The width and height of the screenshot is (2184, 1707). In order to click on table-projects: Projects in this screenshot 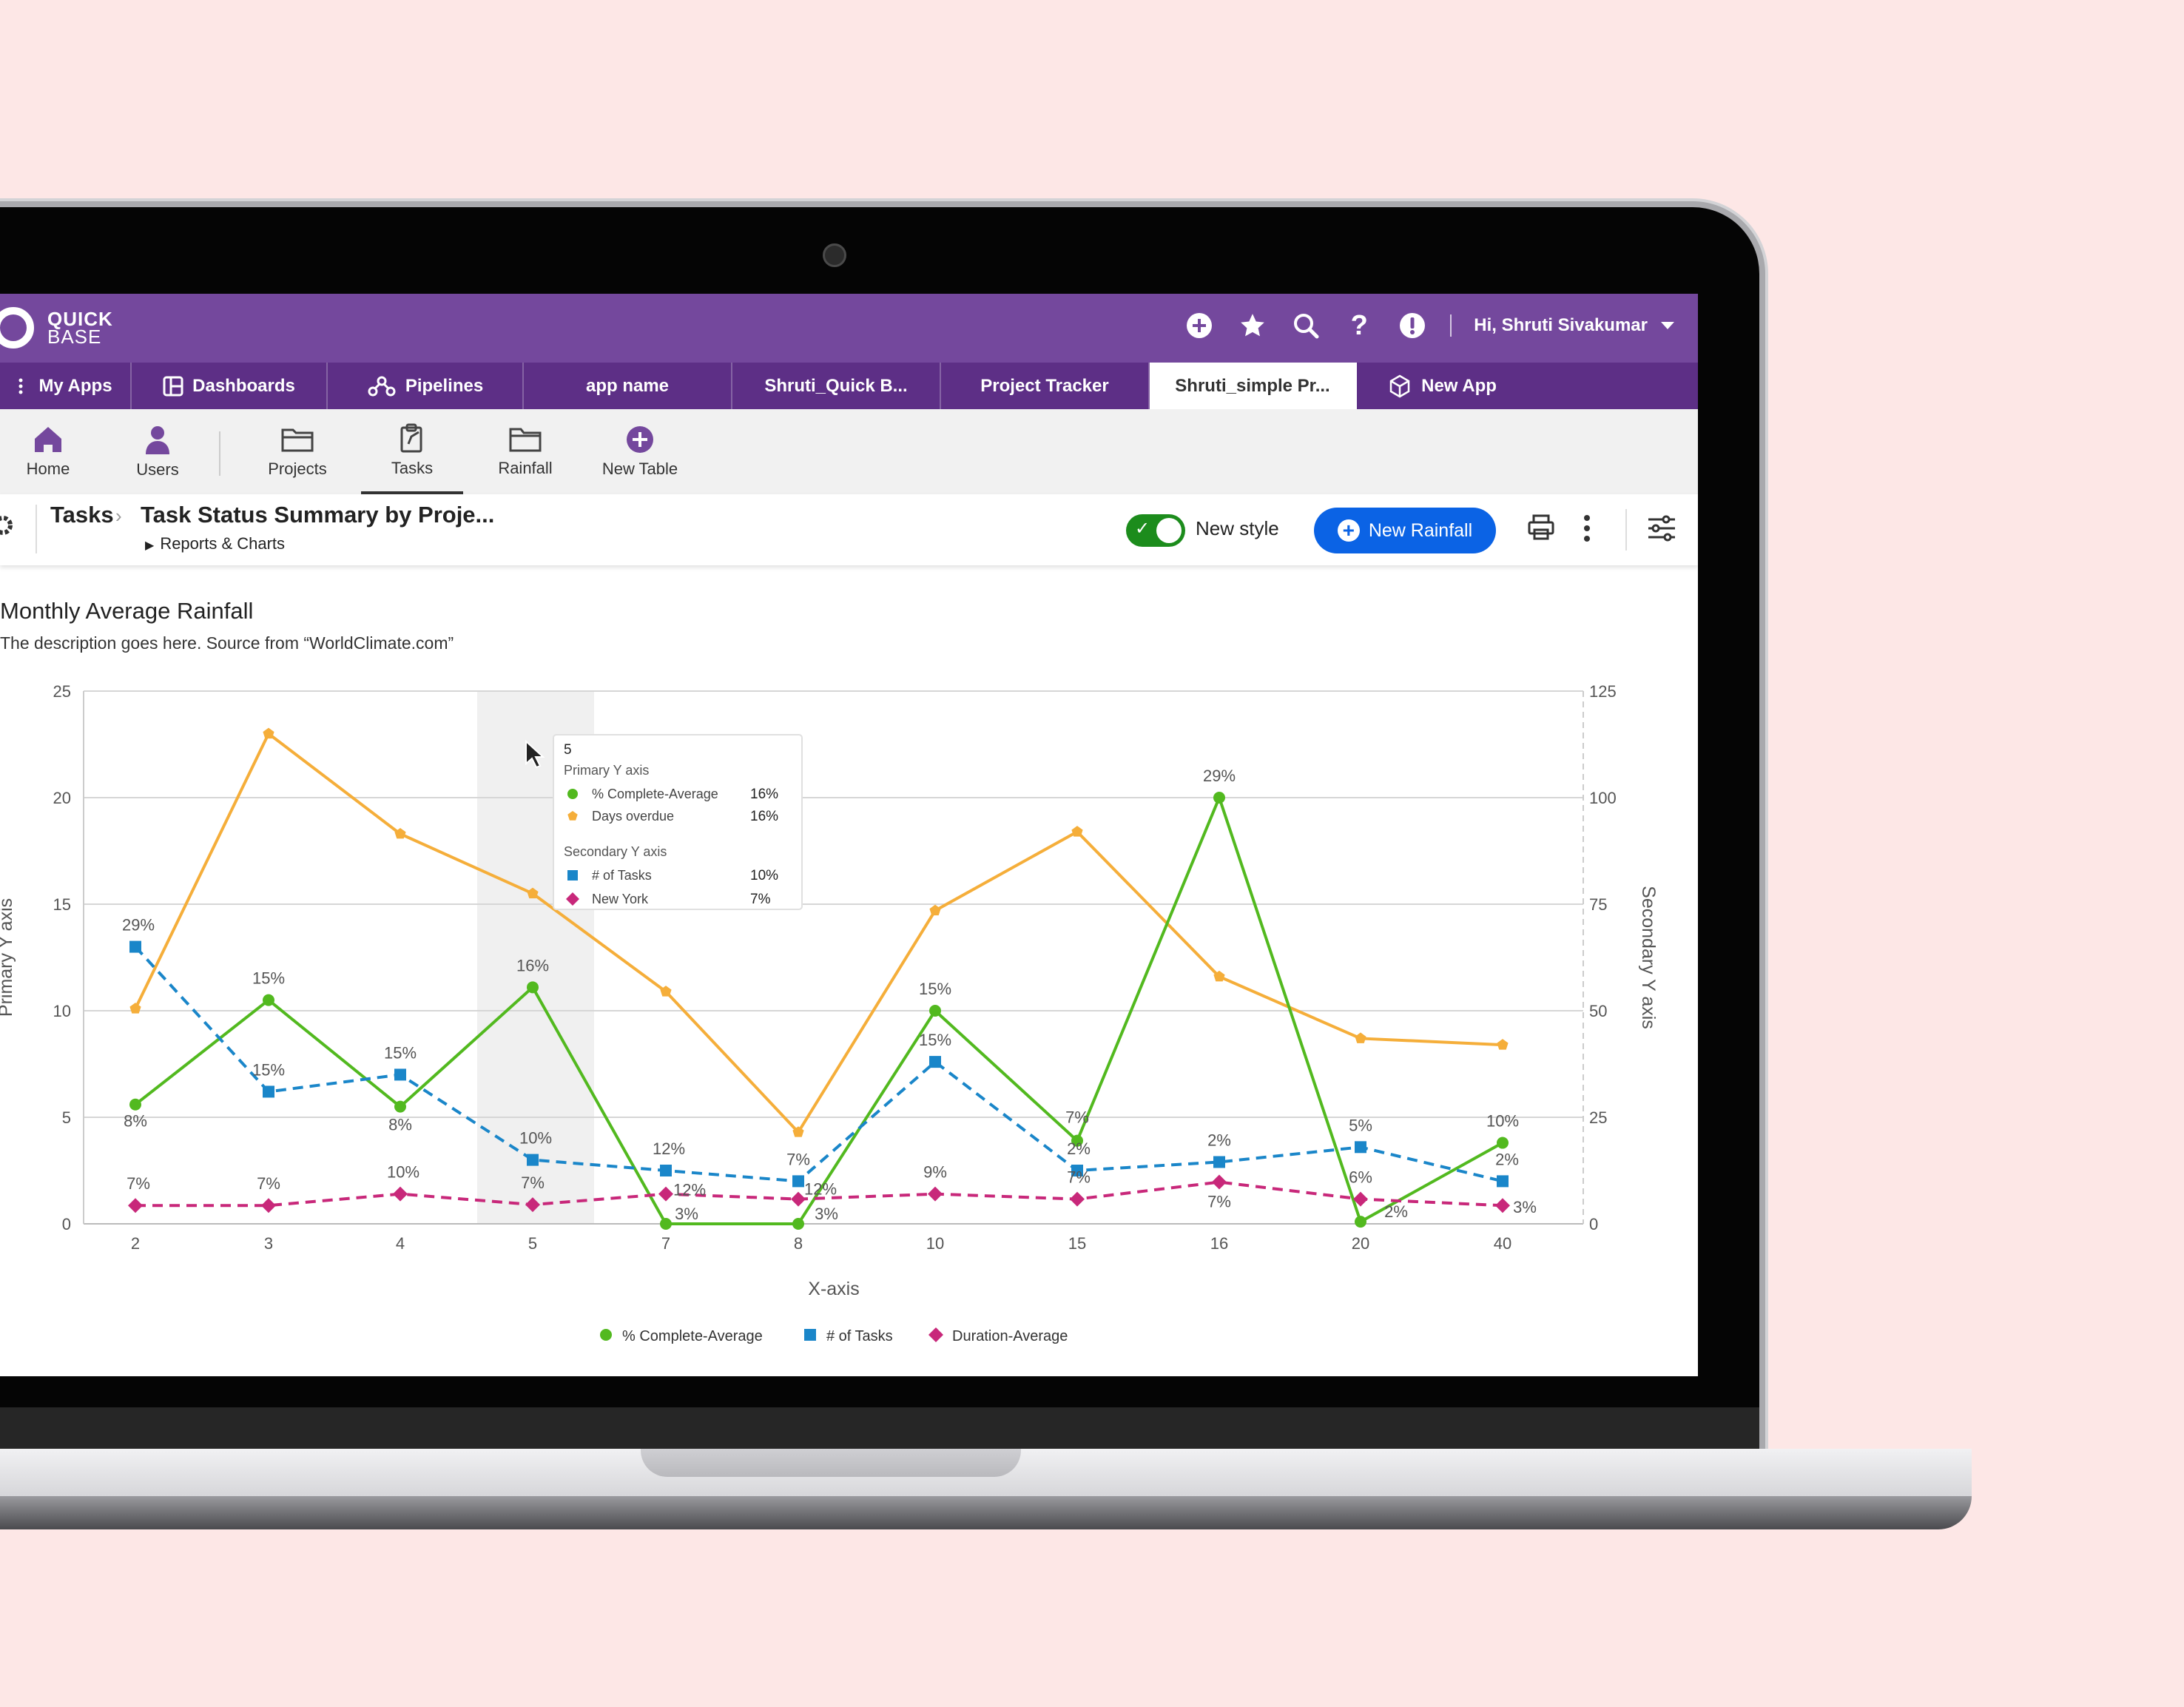, I will do `click(297, 451)`.